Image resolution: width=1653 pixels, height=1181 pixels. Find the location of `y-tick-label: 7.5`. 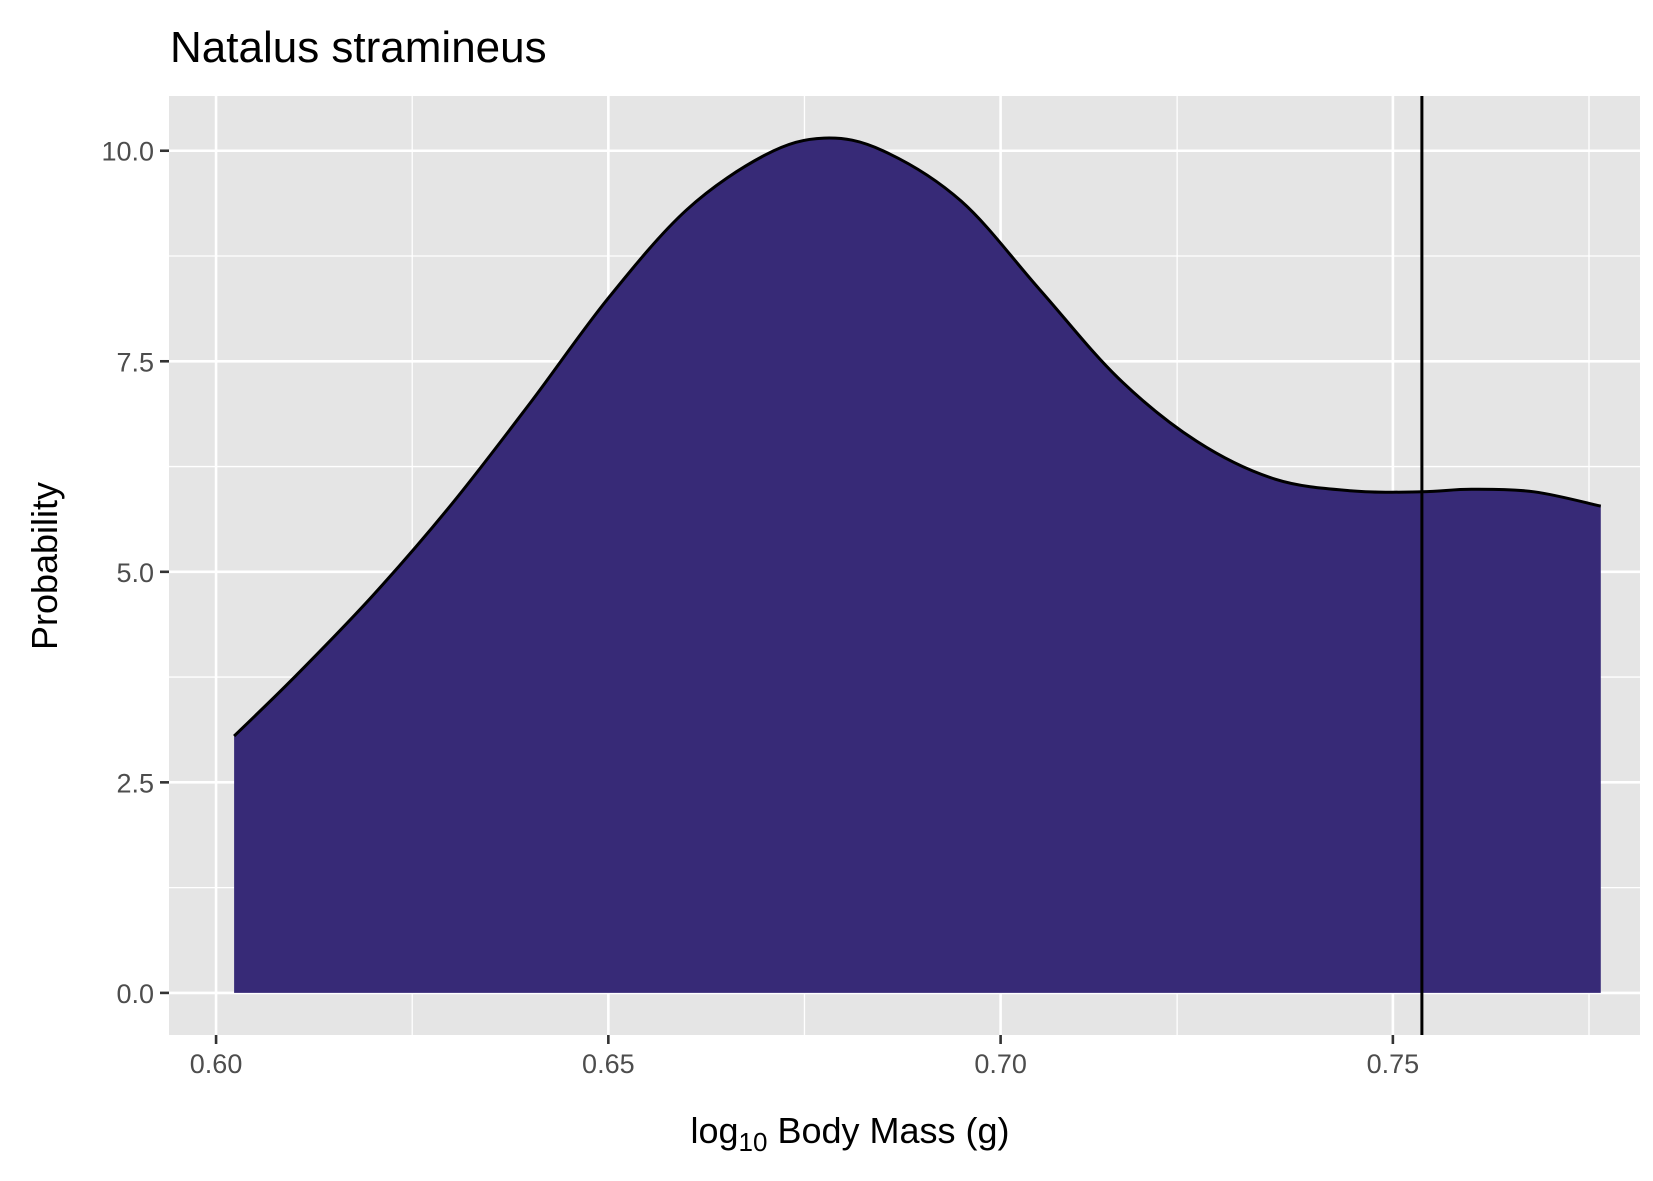

y-tick-label: 7.5 is located at coordinates (135, 362).